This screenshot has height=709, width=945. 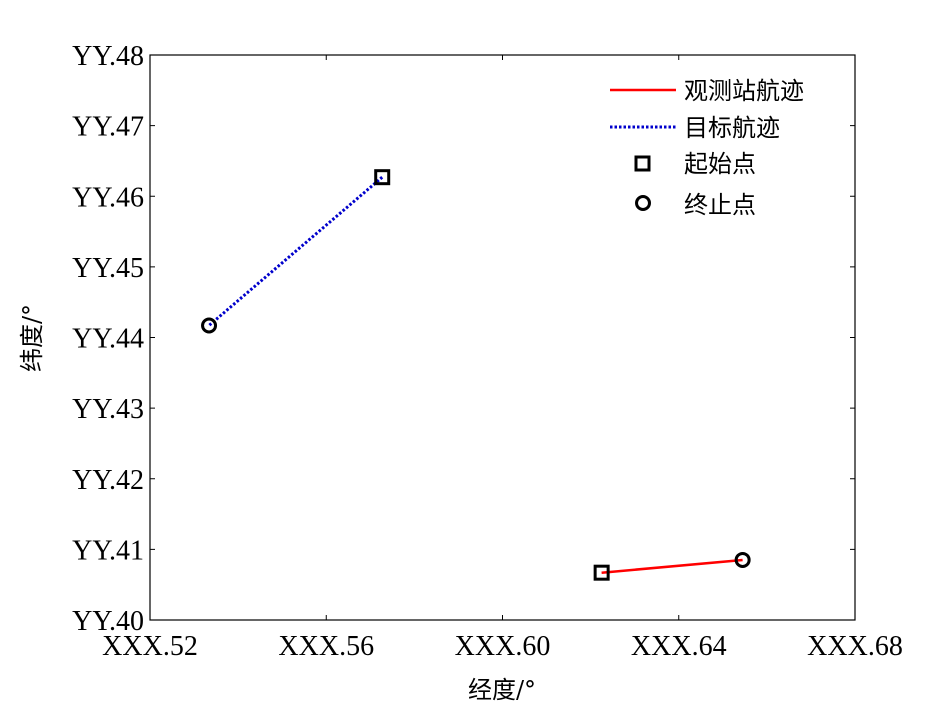 What do you see at coordinates (108, 127) in the screenshot?
I see `y-tick-label: YY.47` at bounding box center [108, 127].